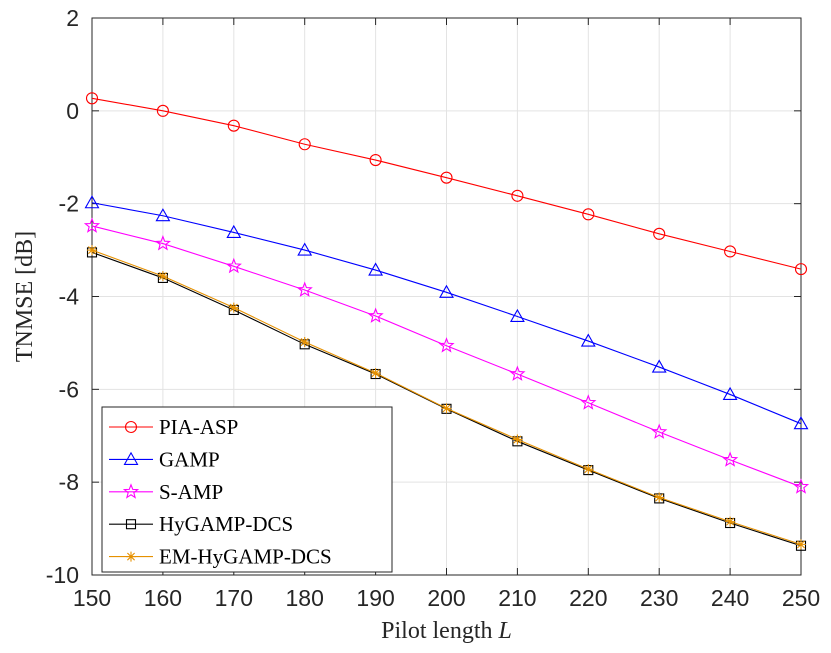 The width and height of the screenshot is (831, 653). Describe the element at coordinates (517, 598) in the screenshot. I see `x-tick-label: 210` at that location.